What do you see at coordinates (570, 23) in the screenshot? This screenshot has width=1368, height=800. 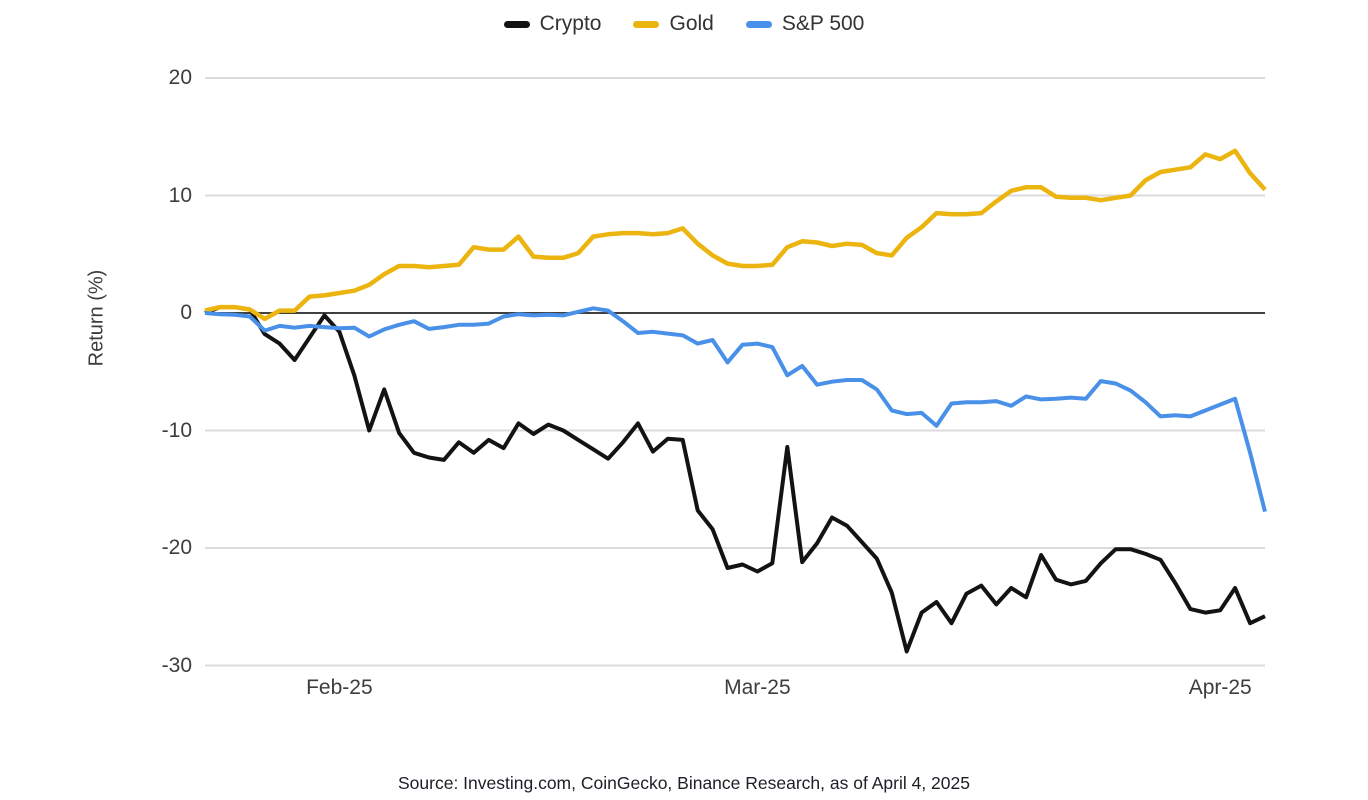 I see `legend-label-crypto: Crypto` at bounding box center [570, 23].